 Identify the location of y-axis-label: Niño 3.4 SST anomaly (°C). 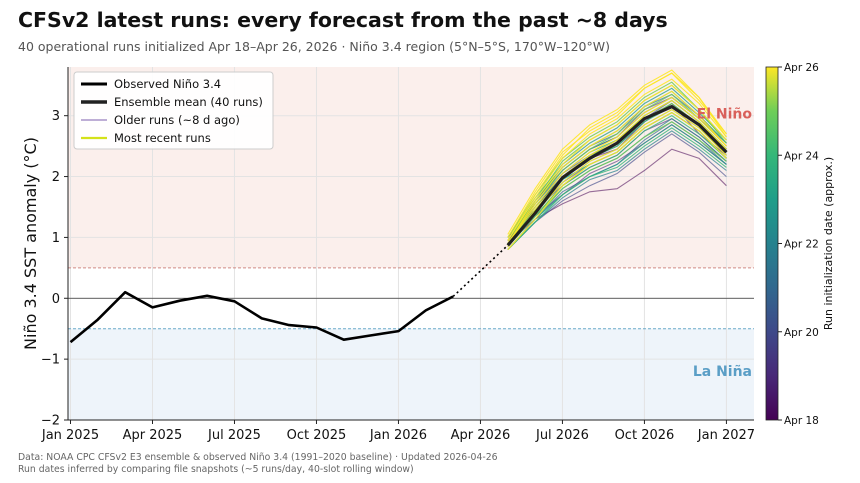
(30, 243).